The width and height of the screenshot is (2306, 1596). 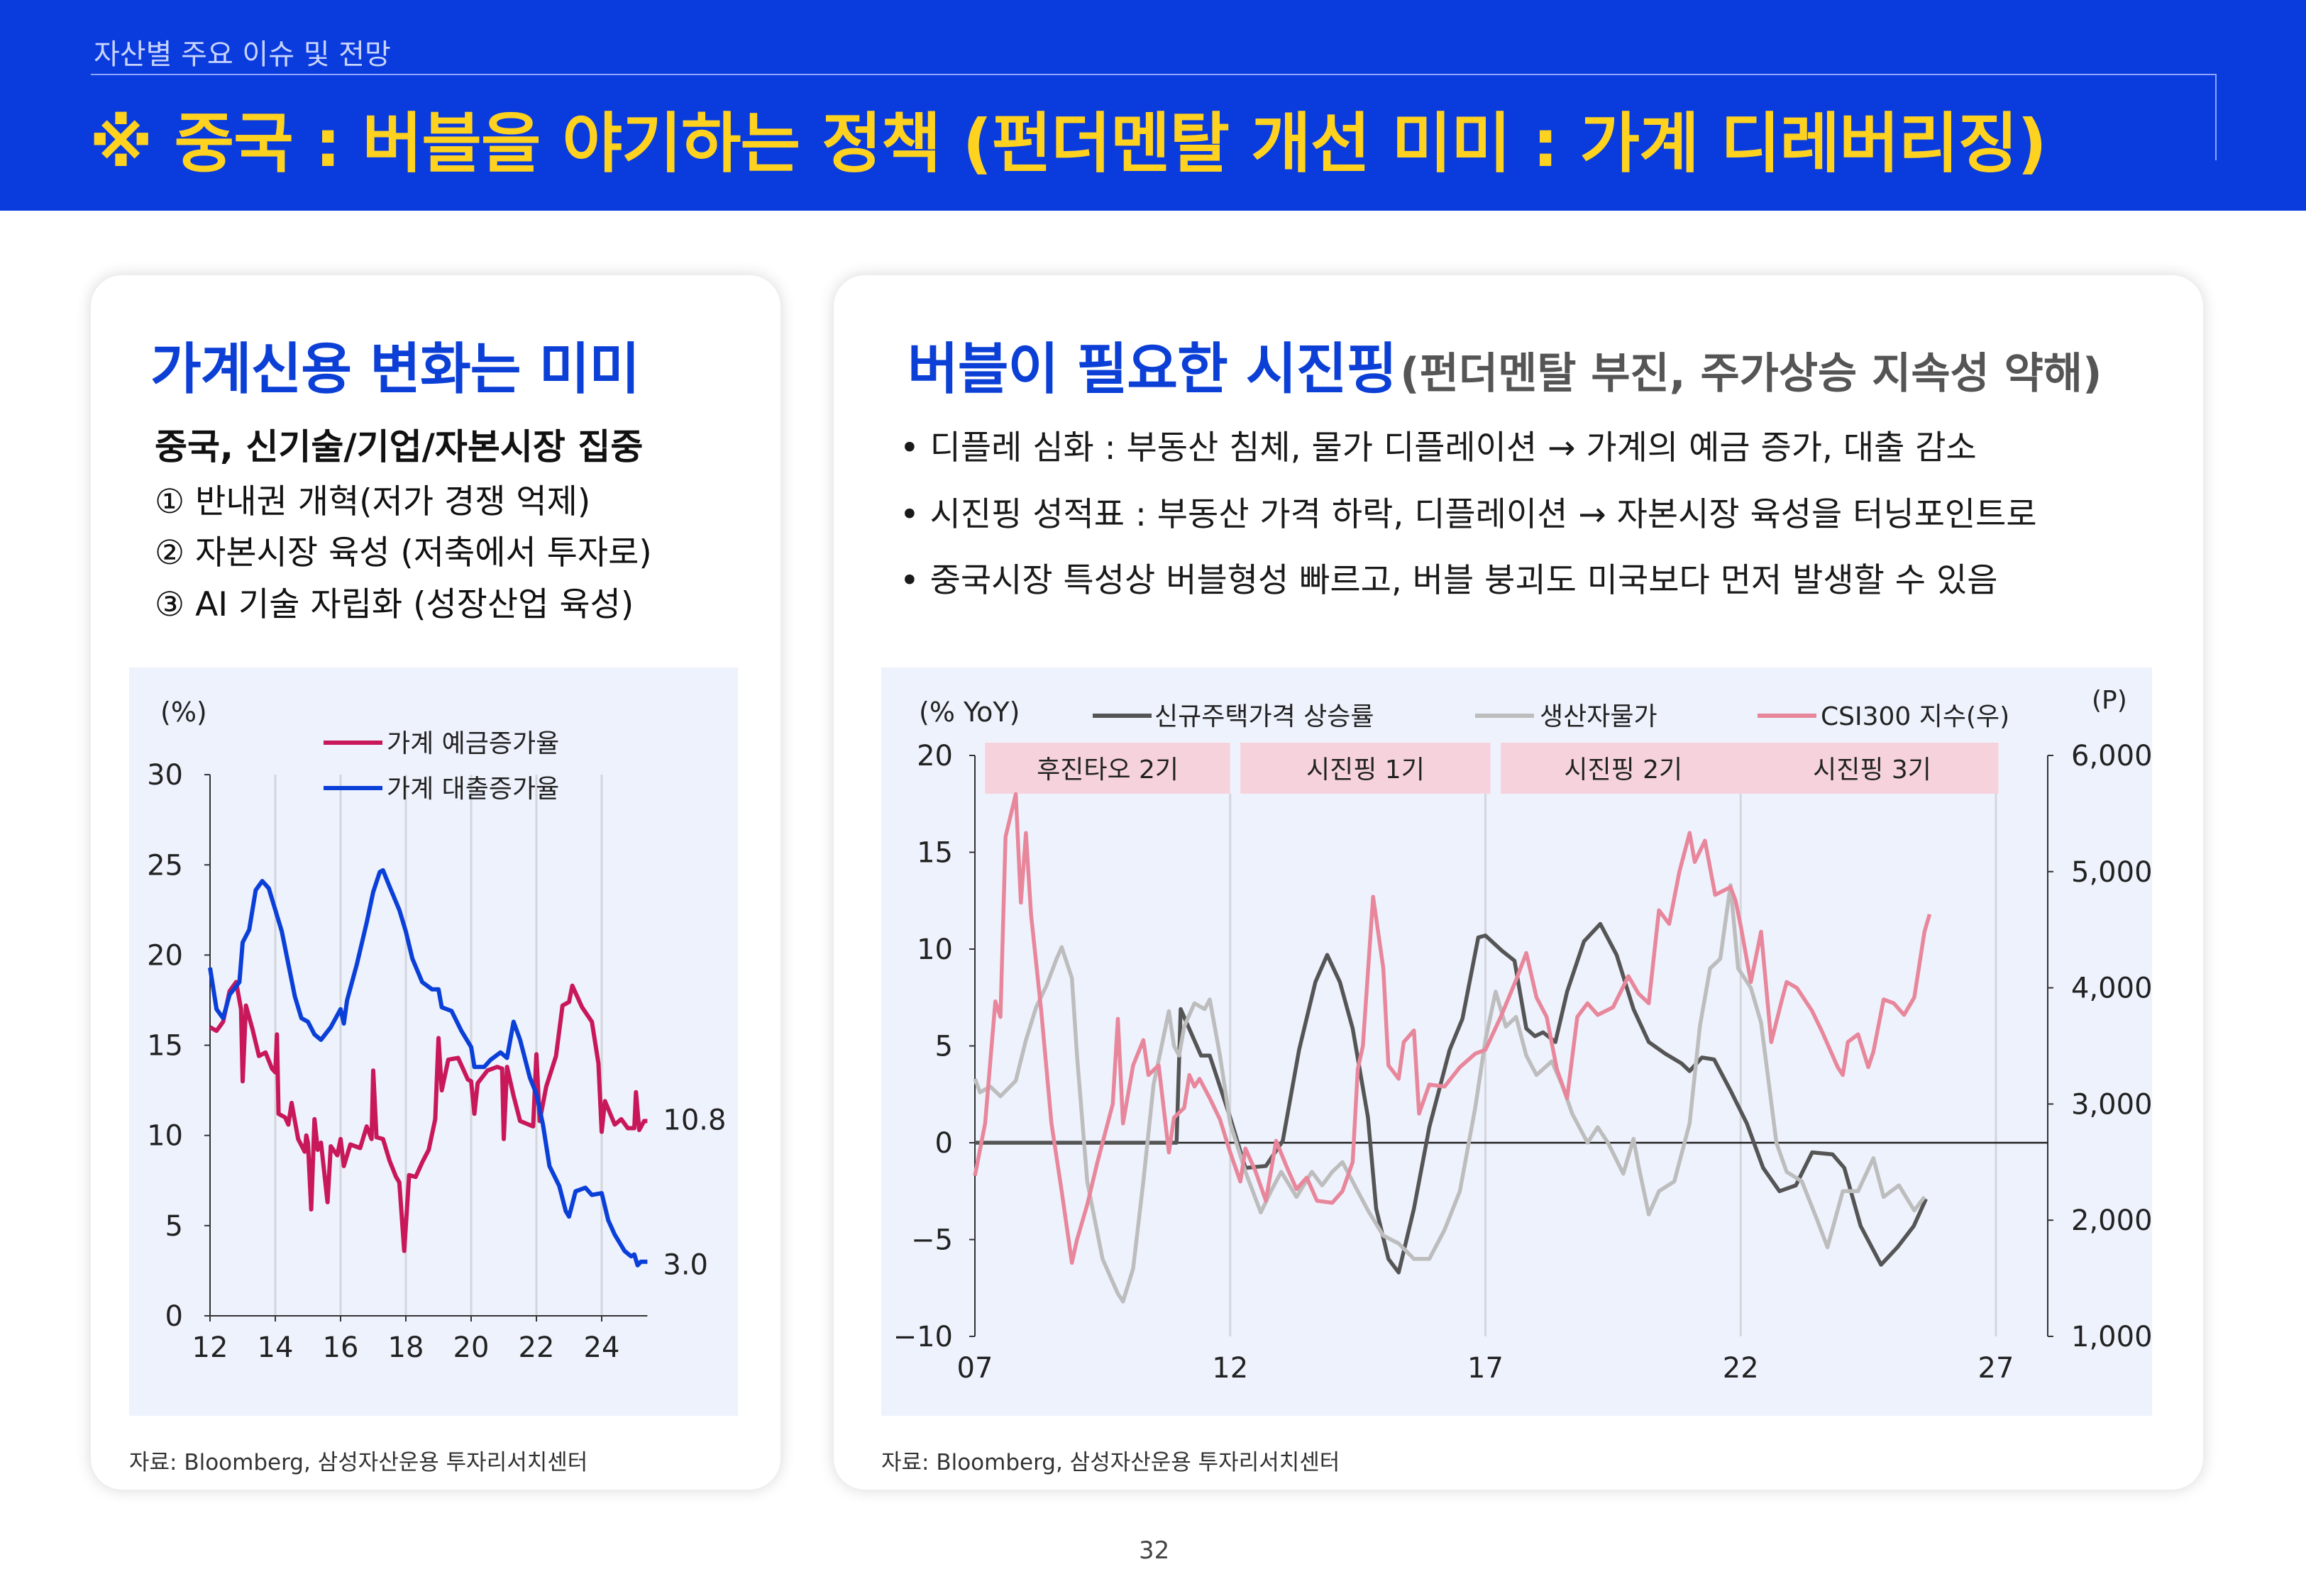 What do you see at coordinates (406, 1347) in the screenshot?
I see `x-tick-label: 18` at bounding box center [406, 1347].